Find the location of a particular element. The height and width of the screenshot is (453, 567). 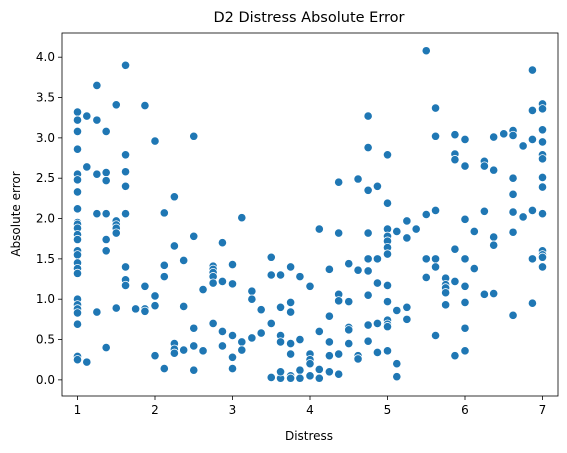

y-tick-label: 0.5 is located at coordinates (45, 340).